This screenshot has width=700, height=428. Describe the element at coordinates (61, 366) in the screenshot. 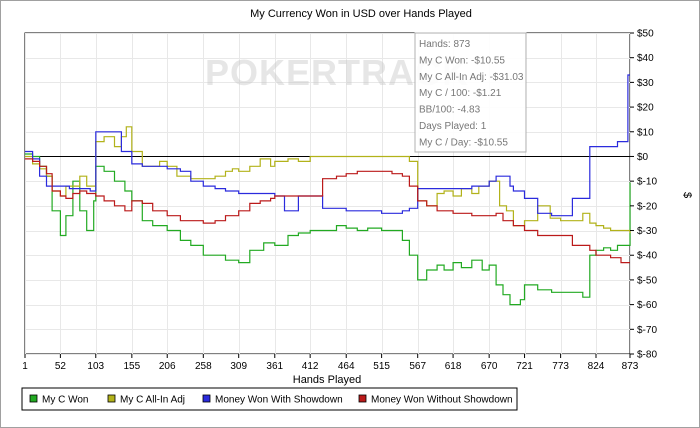

I see `x-tick-label-1: 52` at that location.